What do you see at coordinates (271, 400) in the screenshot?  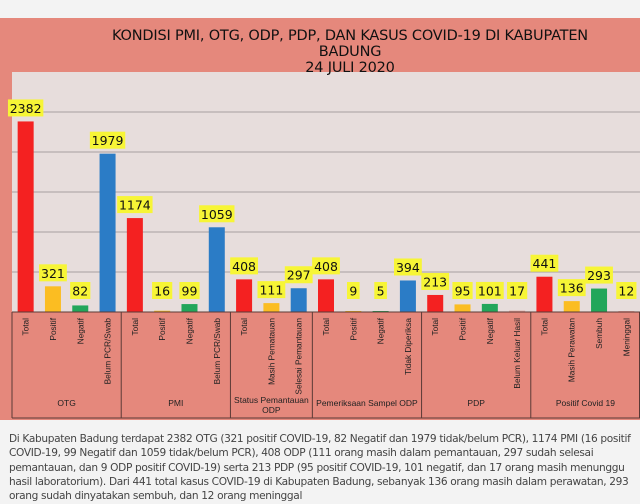 I see `x-group-label: Status Pemantauan` at bounding box center [271, 400].